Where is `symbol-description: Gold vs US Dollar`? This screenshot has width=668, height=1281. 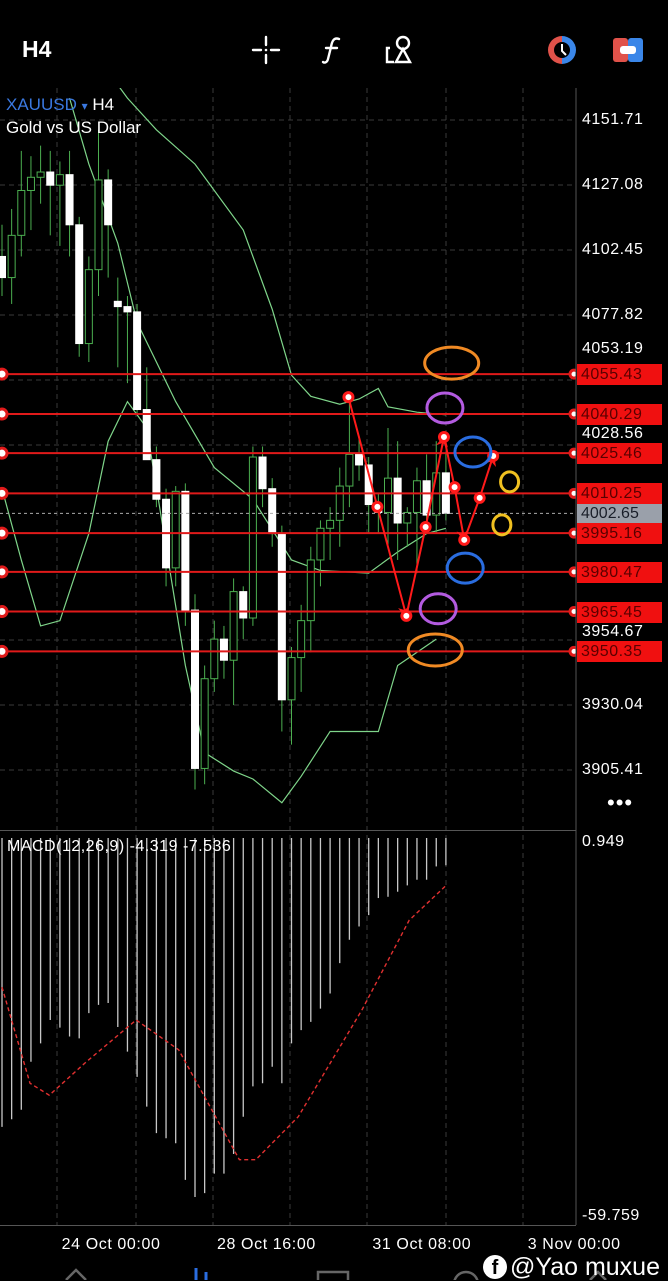
symbol-description: Gold vs US Dollar is located at coordinates (74, 127).